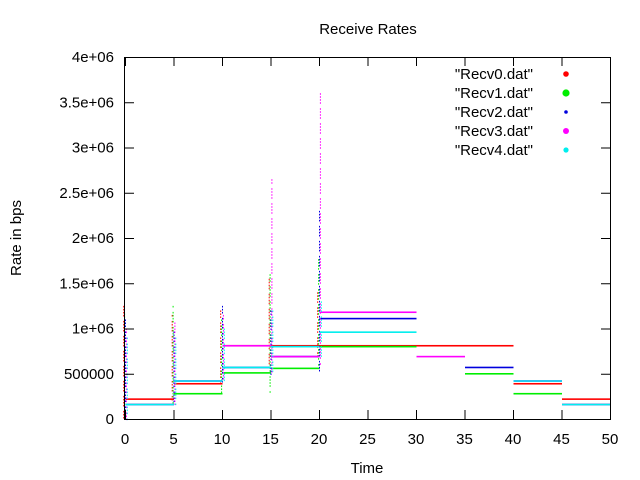 The width and height of the screenshot is (640, 480). What do you see at coordinates (222, 439) in the screenshot?
I see `x-tick-label: 10` at bounding box center [222, 439].